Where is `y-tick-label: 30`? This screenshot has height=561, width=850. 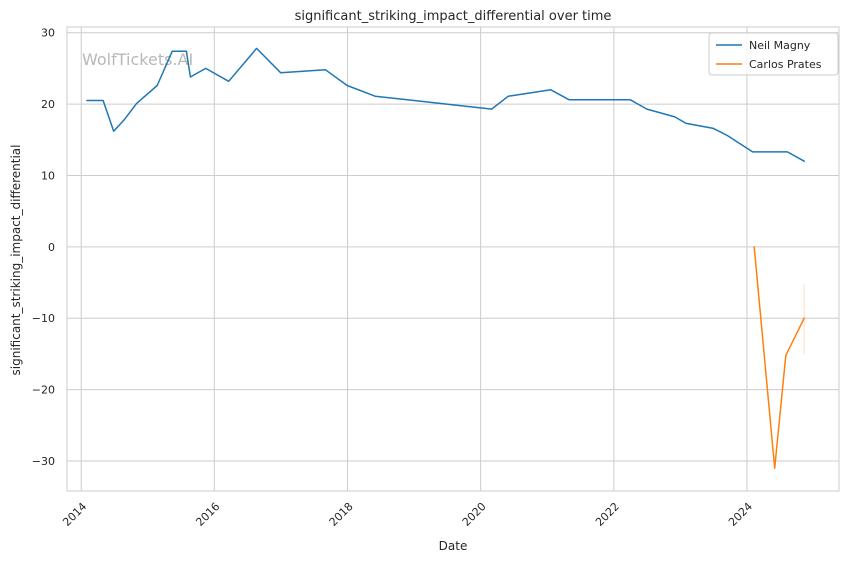 y-tick-label: 30 is located at coordinates (48, 33).